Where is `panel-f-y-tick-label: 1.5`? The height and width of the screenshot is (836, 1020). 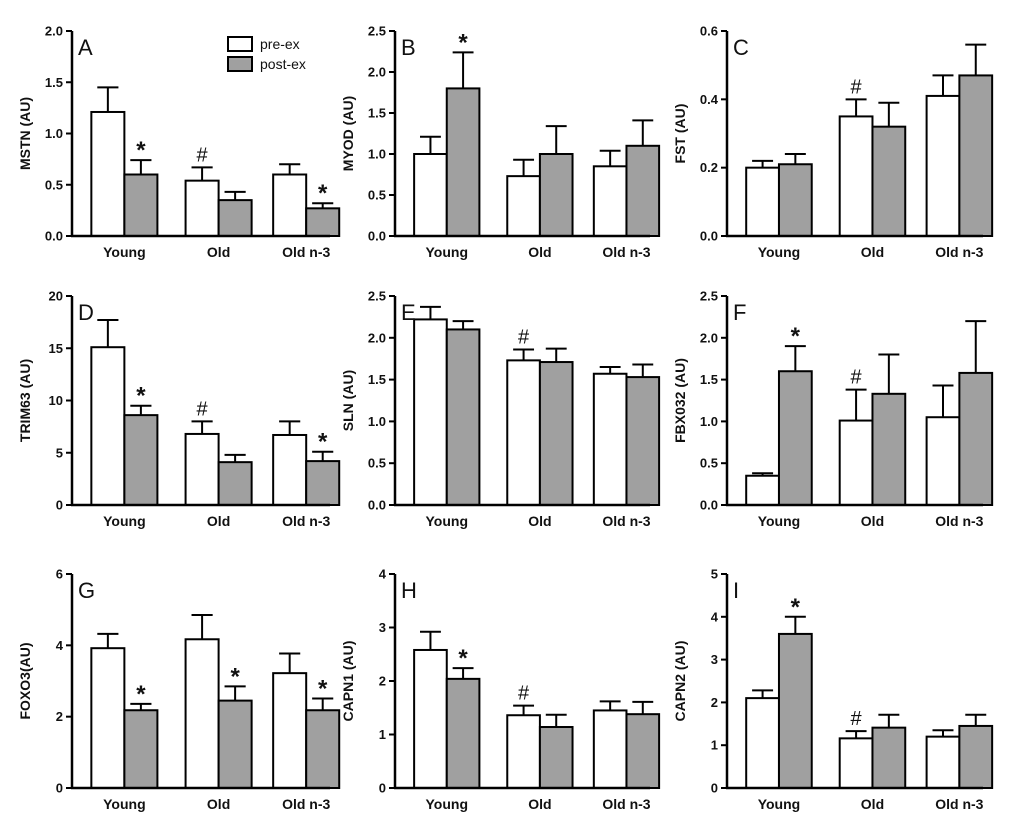
panel-f-y-tick-label: 1.5 is located at coordinates (709, 379).